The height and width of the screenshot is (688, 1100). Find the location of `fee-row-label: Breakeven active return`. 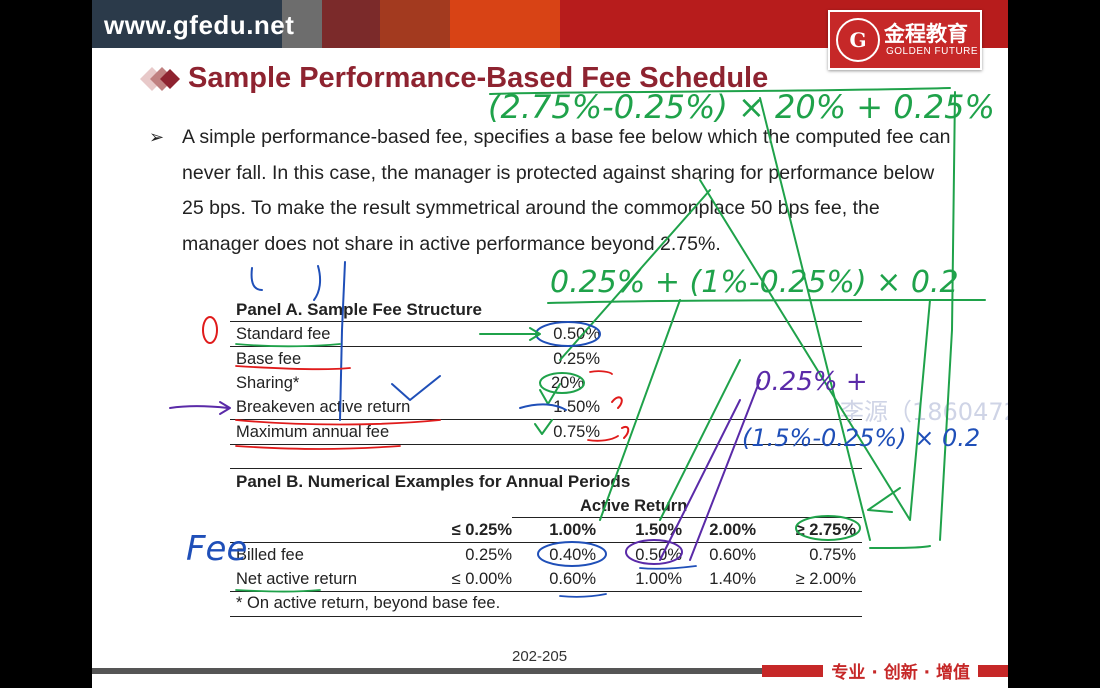

fee-row-label: Breakeven active return is located at coordinates (323, 407).